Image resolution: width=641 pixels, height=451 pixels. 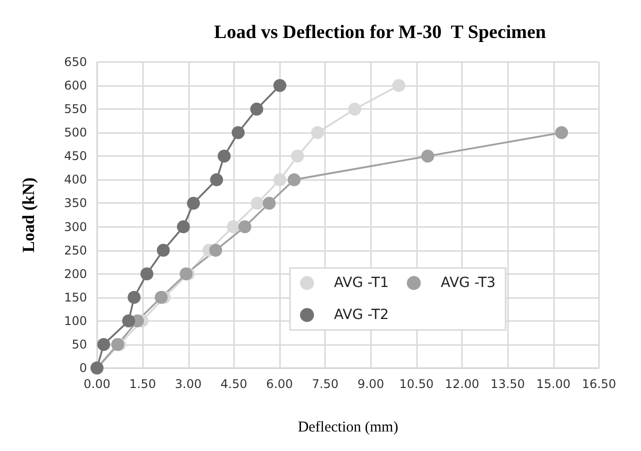 I want to click on y-tick-label: 550, so click(x=75, y=109).